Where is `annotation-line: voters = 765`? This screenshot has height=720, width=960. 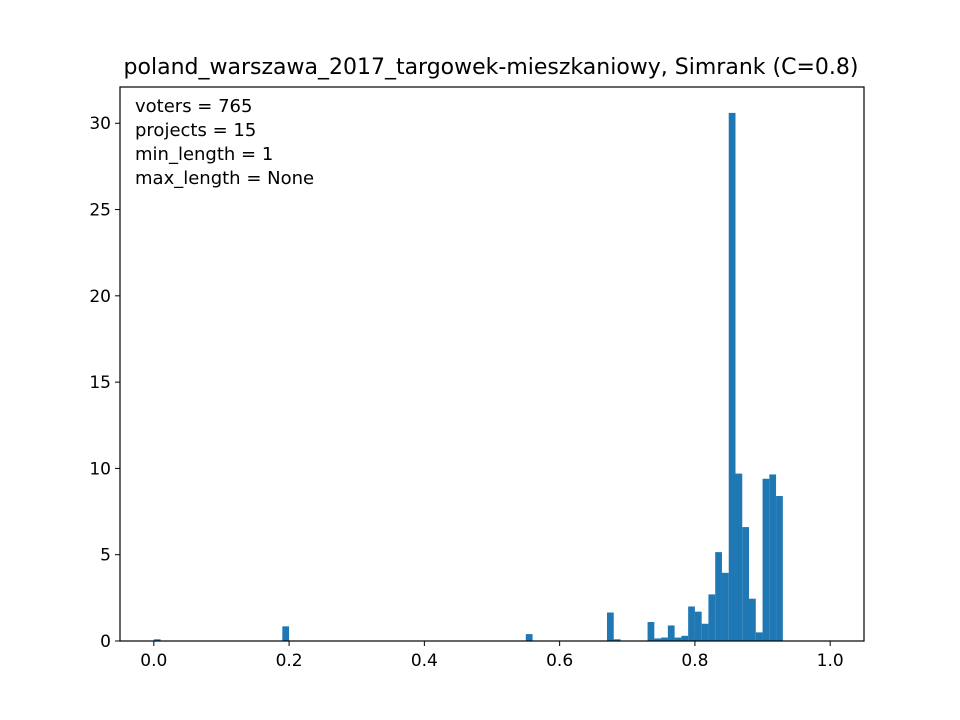 annotation-line: voters = 765 is located at coordinates (193, 106).